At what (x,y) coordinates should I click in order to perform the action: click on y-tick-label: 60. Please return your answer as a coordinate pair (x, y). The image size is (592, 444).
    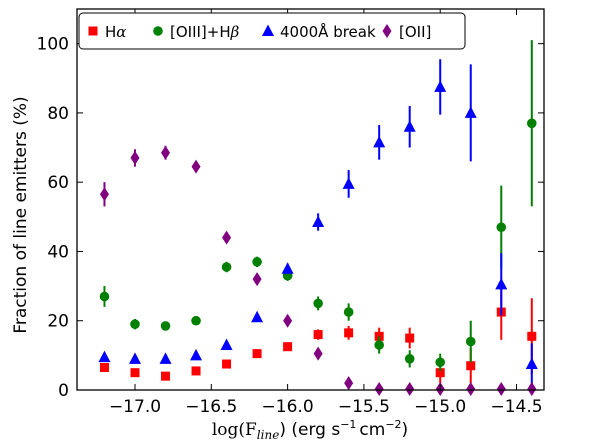
    Looking at the image, I should click on (58, 183).